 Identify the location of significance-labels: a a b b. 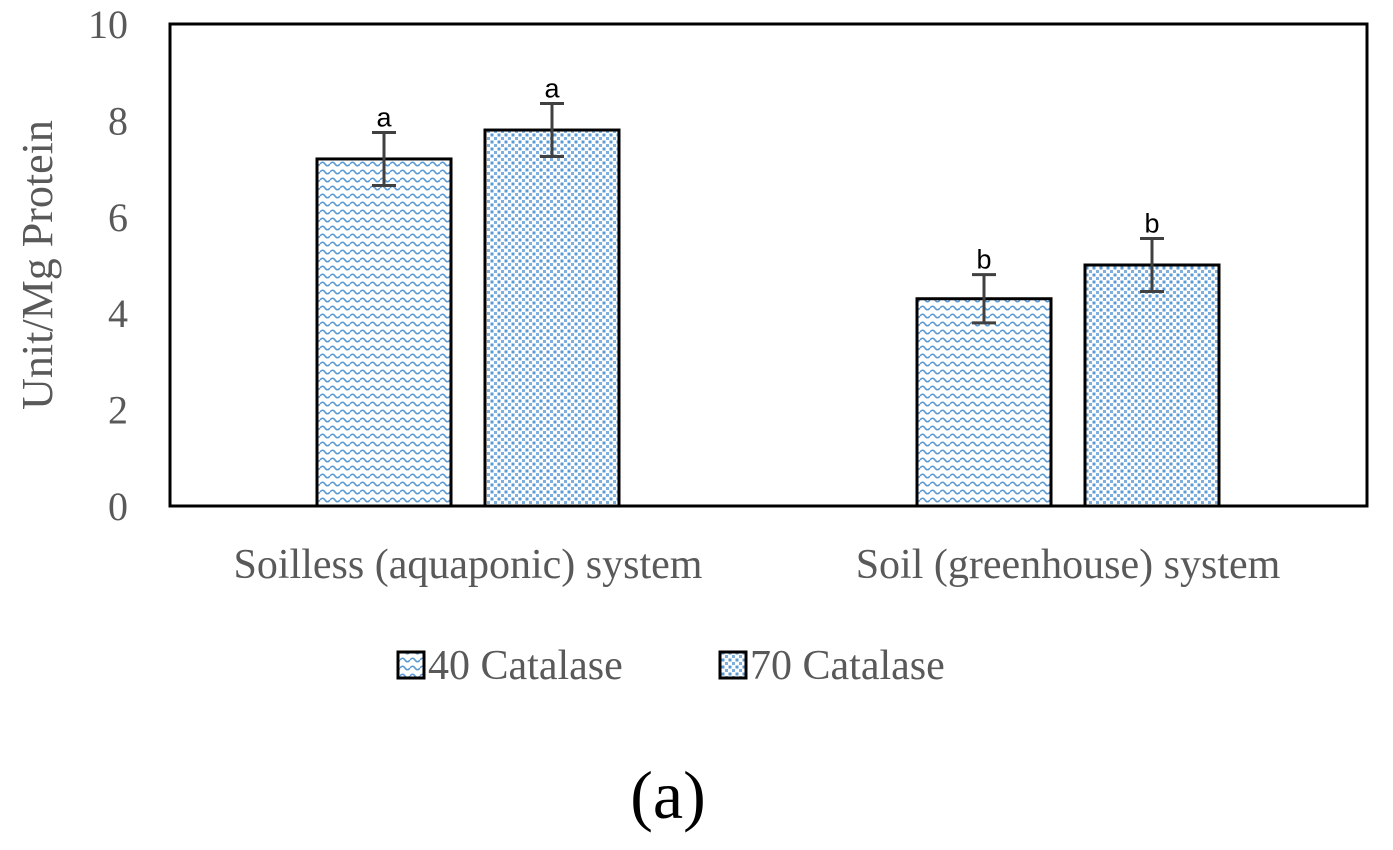
(767, 174).